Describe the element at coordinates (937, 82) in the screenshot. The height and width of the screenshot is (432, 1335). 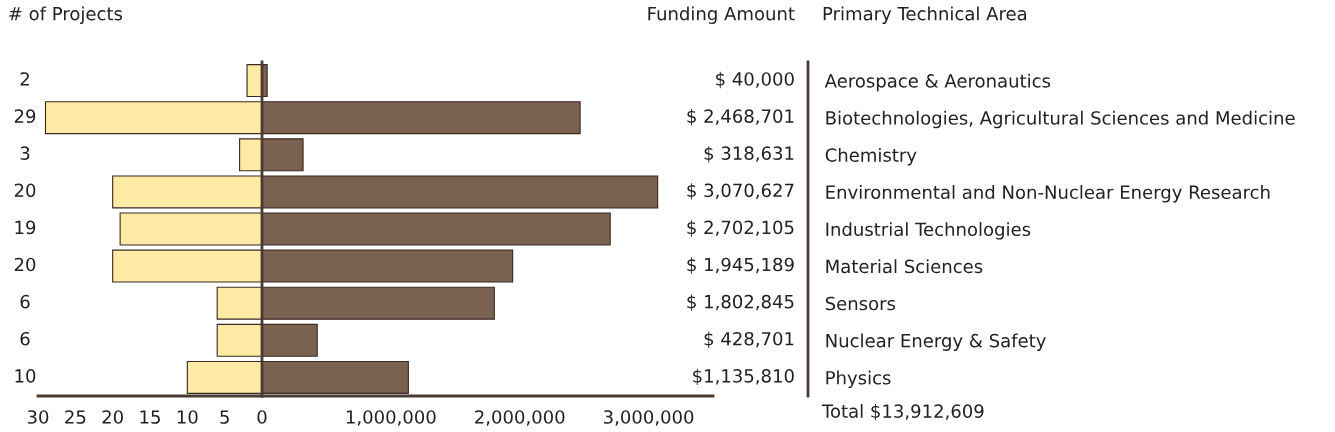
I see `y-tick-label: Aerospace & Aeronautics` at that location.